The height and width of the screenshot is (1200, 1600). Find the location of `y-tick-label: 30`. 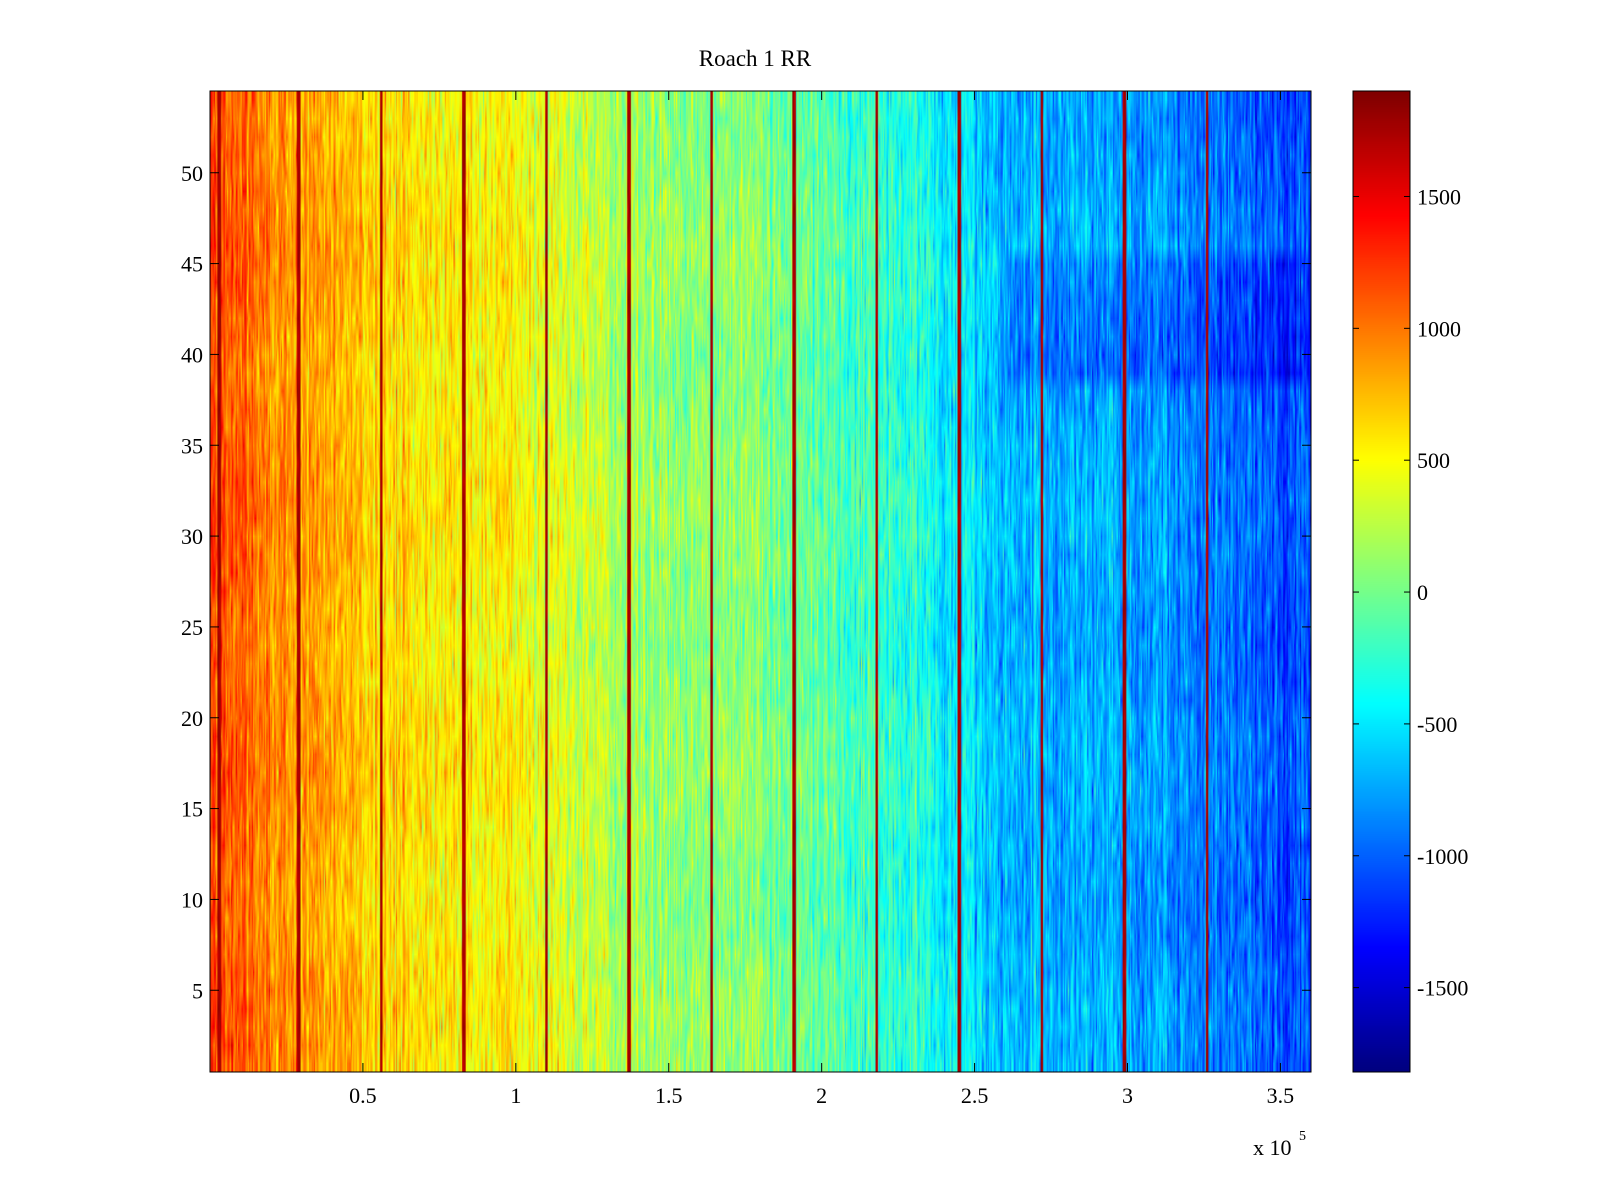

y-tick-label: 30 is located at coordinates (192, 536).